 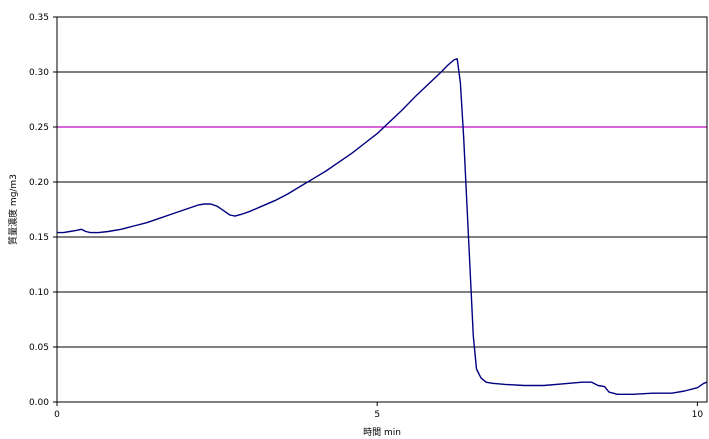 I want to click on y-tick-label: 0.05, so click(x=39, y=348).